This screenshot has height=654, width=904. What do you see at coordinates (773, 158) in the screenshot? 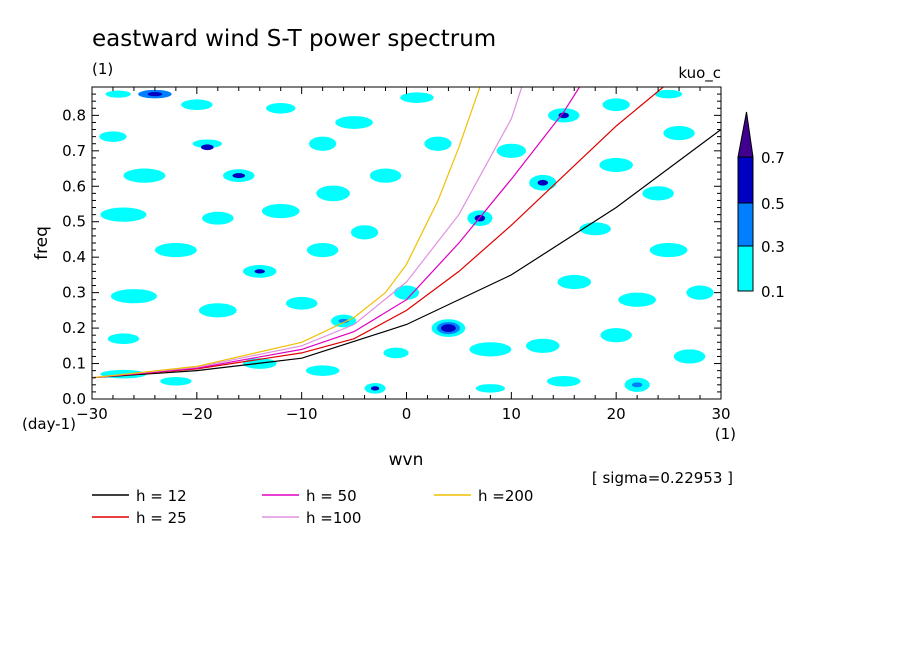
I see `colorbar-label-3: 0.7` at bounding box center [773, 158].